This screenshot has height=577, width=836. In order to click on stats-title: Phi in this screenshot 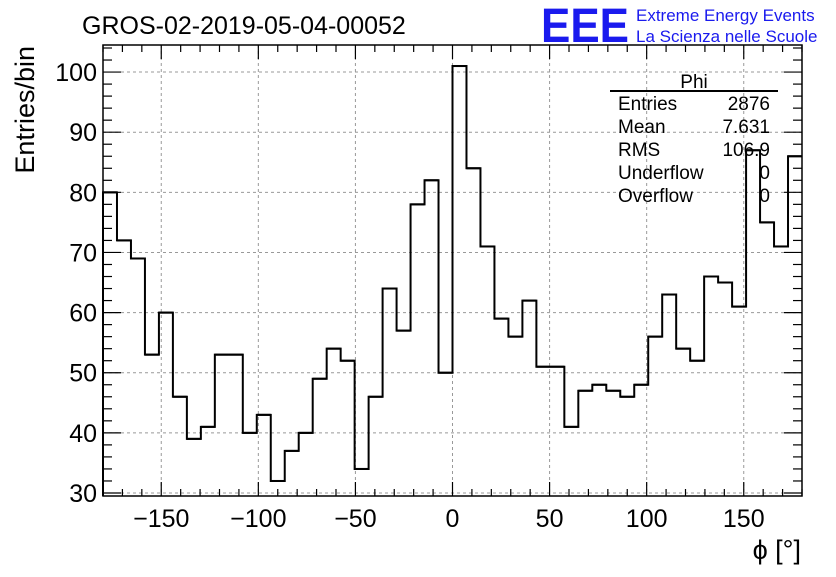, I will do `click(693, 82)`.